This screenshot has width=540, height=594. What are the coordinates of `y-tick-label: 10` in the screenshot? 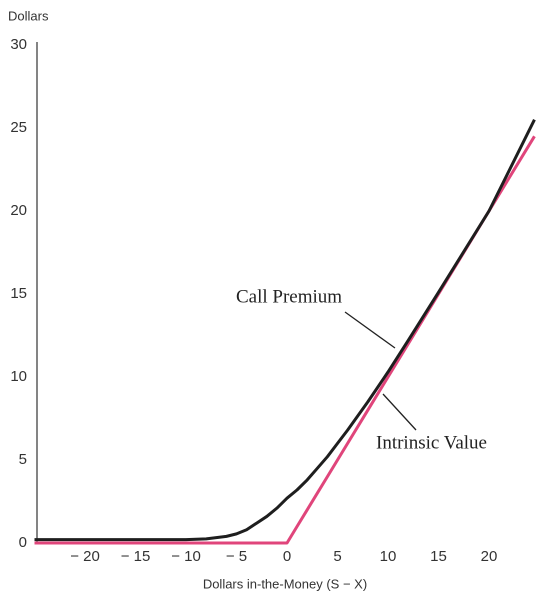 It's located at (18, 376).